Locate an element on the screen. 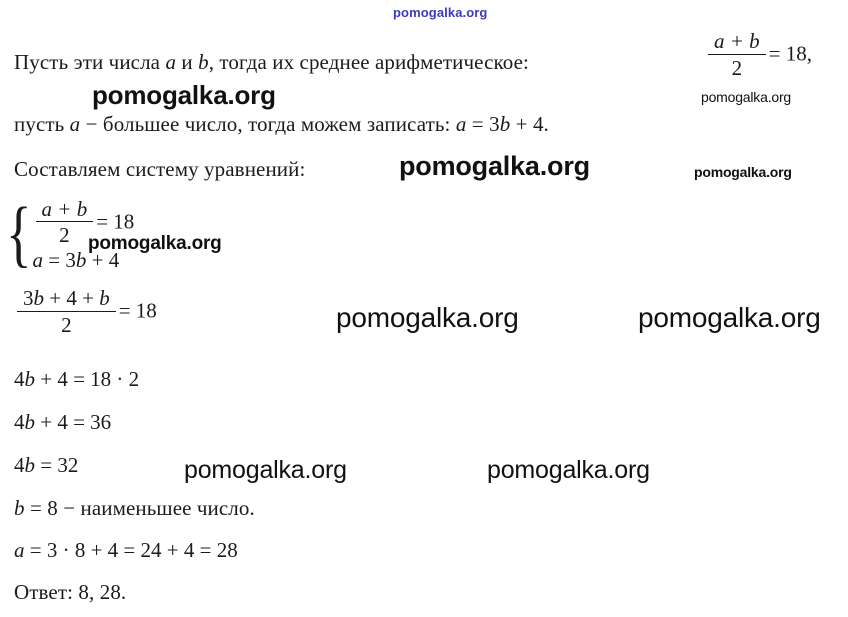 The height and width of the screenshot is (617, 848). line1-fraction-group: a + b 2 = 18, is located at coordinates (759, 55).